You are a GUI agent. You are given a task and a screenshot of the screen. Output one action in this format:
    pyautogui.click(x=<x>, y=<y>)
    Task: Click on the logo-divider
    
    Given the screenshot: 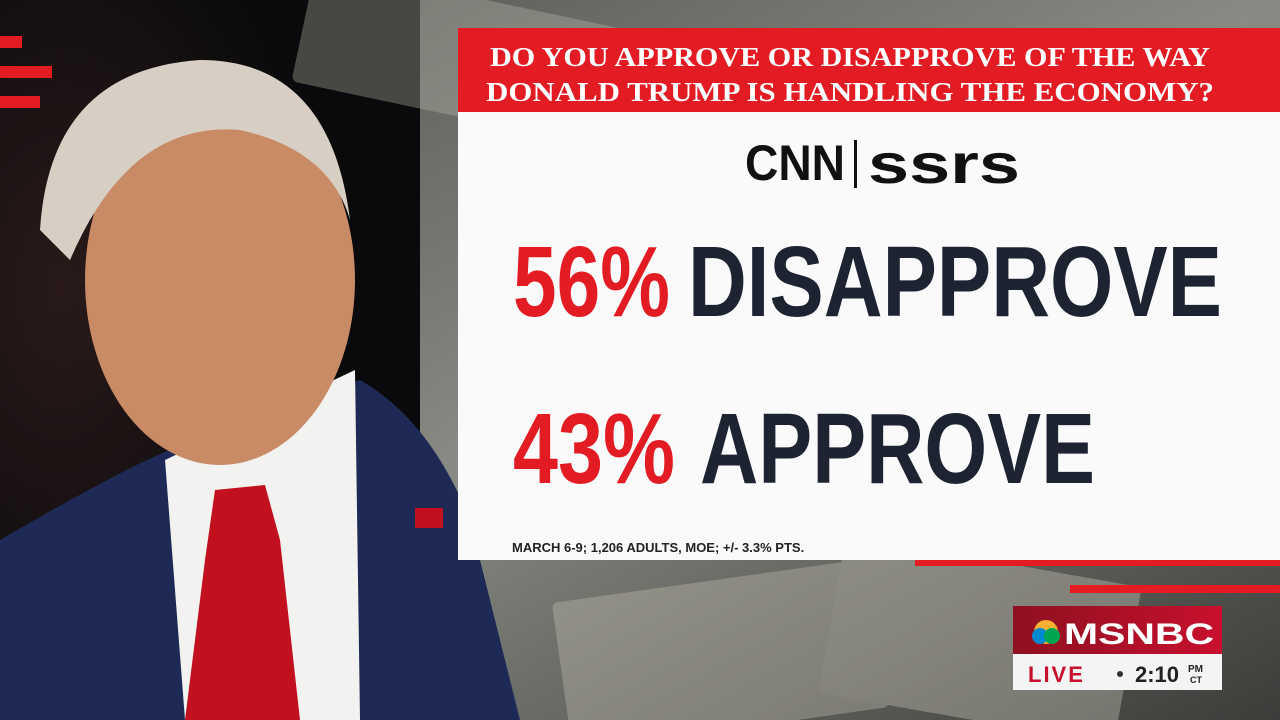 What is the action you would take?
    pyautogui.click(x=855, y=164)
    